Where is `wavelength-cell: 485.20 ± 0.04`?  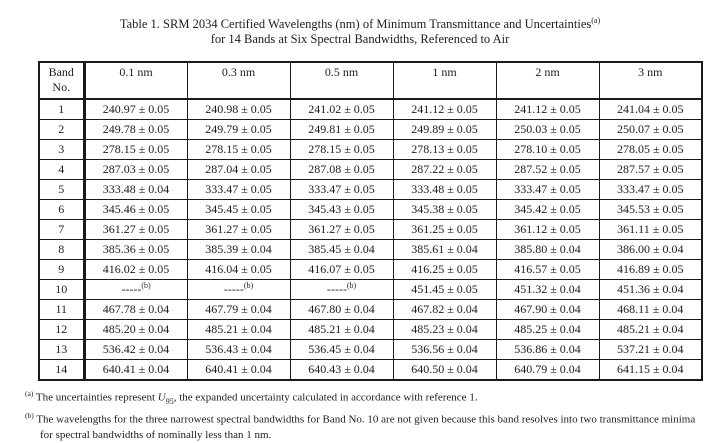
wavelength-cell: 485.20 ± 0.04 is located at coordinates (135, 329).